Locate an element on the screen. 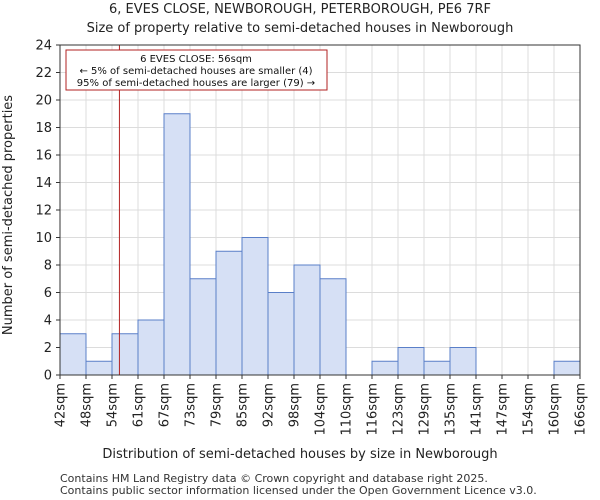 This screenshot has height=500, width=600. x-tick-label: 42sqm is located at coordinates (61, 405).